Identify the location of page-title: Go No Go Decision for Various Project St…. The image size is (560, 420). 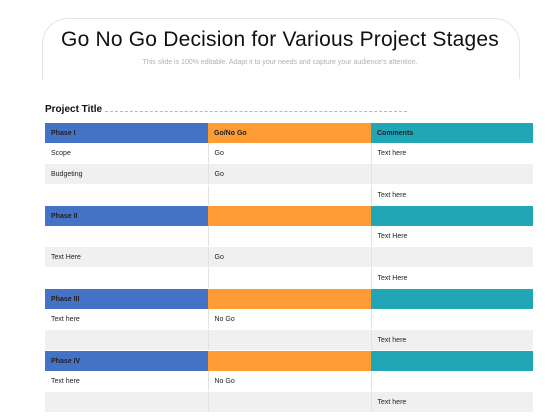
(280, 39).